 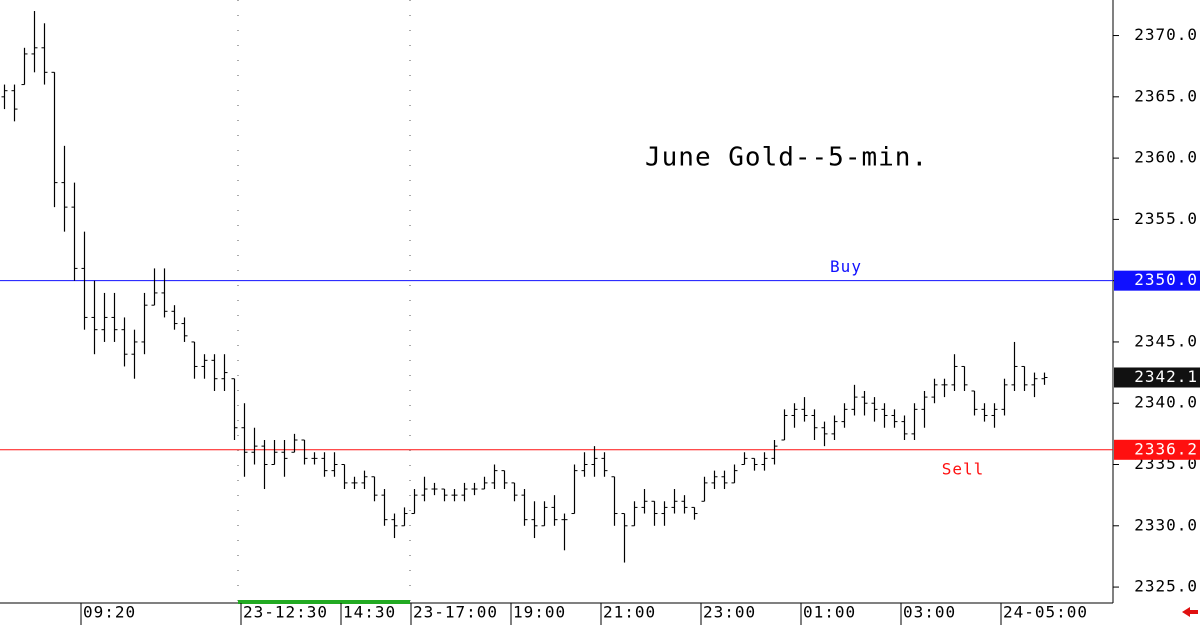 I want to click on y-tick-label: 2355.0, so click(x=1166, y=218).